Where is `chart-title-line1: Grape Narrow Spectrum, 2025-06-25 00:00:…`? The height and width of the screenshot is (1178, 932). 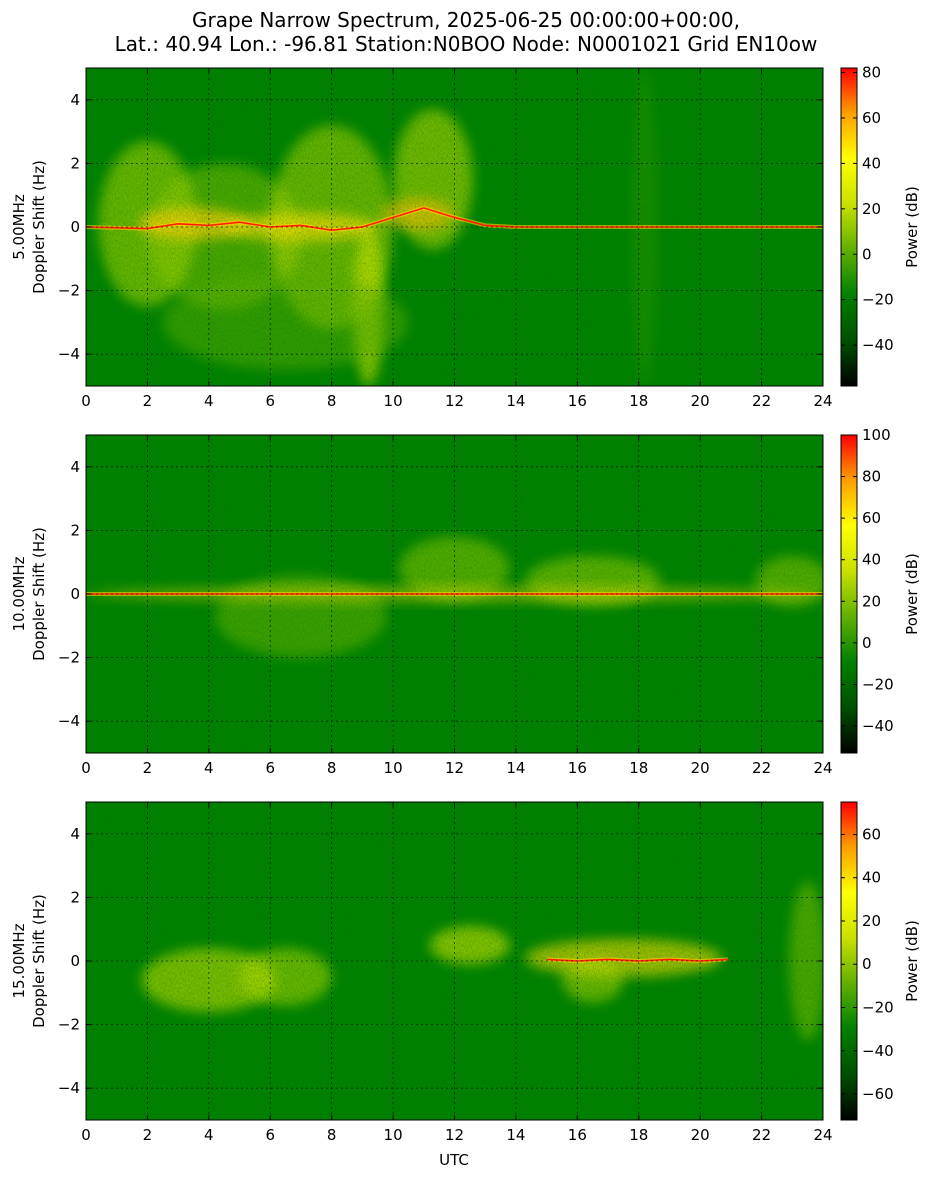 chart-title-line1: Grape Narrow Spectrum, 2025-06-25 00:00:… is located at coordinates (466, 20).